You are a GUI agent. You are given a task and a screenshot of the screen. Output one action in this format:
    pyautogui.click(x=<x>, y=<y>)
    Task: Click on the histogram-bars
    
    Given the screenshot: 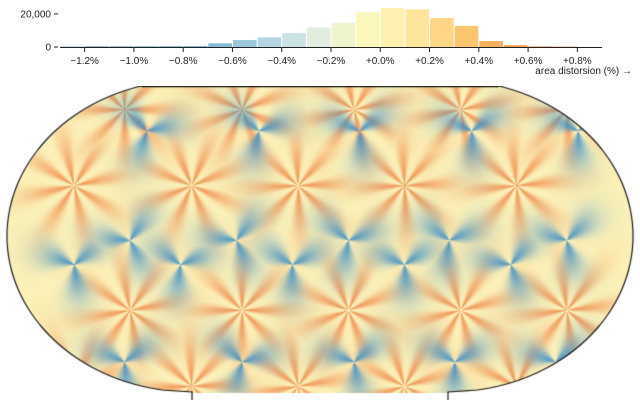 What is the action you would take?
    pyautogui.click(x=319, y=27)
    